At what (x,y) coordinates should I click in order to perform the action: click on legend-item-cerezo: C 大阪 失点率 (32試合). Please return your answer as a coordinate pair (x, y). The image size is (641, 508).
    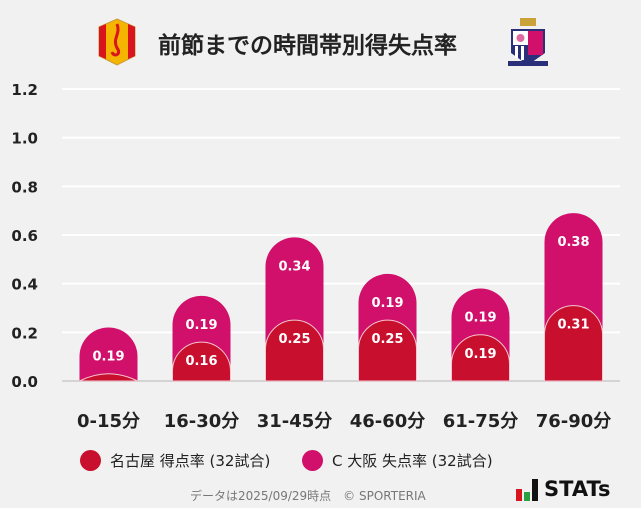
    Looking at the image, I should click on (397, 460).